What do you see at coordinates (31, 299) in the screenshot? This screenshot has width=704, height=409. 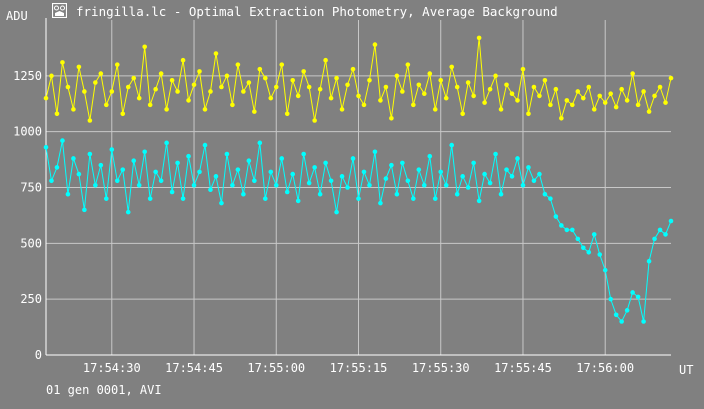 I see `y-tick-label: 250` at bounding box center [31, 299].